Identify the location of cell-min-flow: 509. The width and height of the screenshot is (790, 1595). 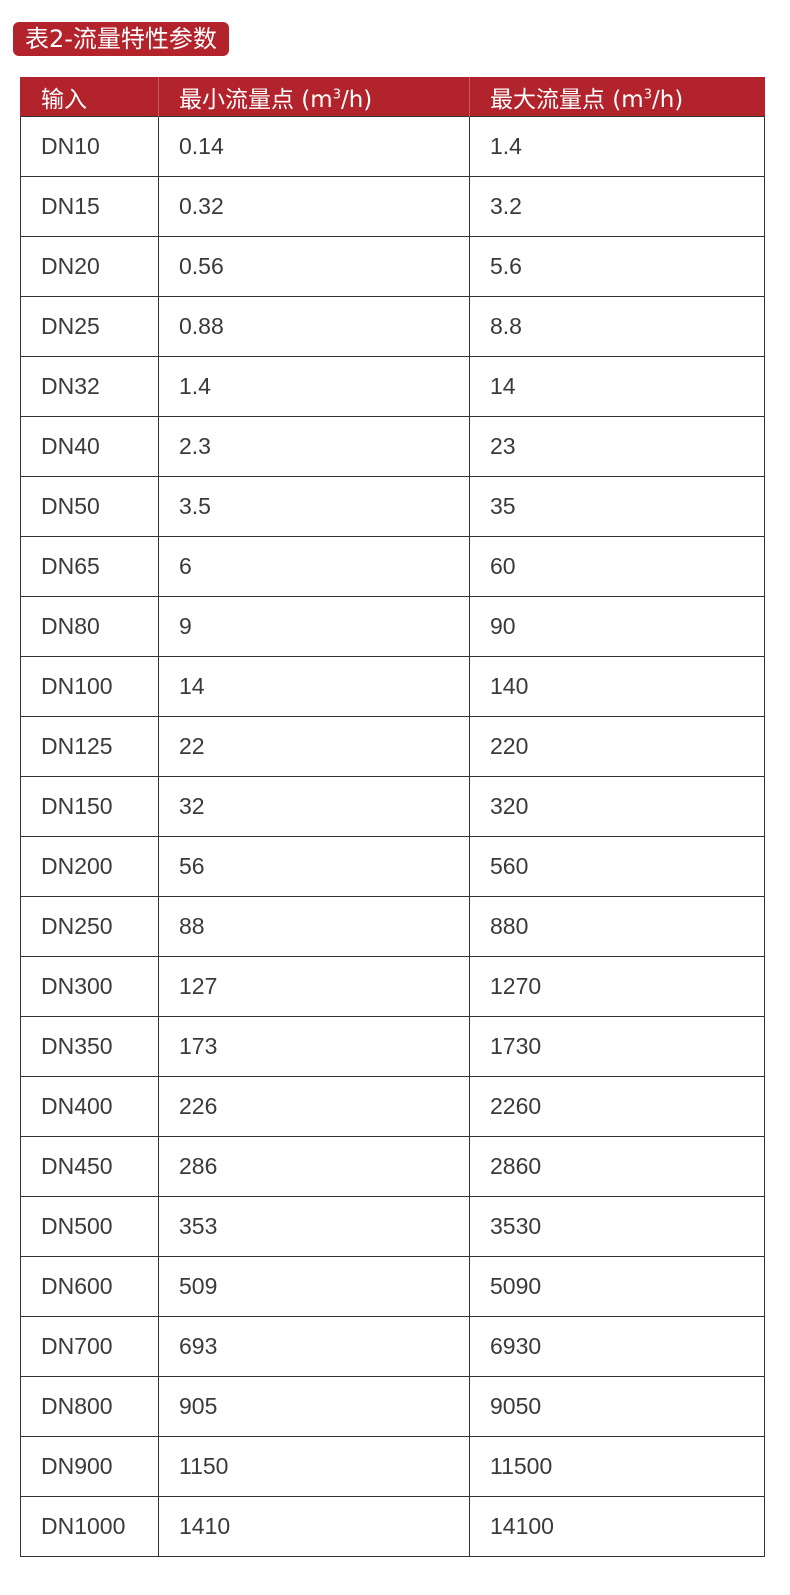
(314, 1286).